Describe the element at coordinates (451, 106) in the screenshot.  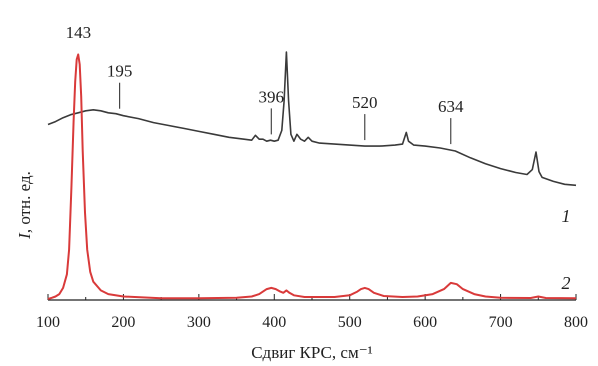
I see `peak-label-634: 634` at that location.